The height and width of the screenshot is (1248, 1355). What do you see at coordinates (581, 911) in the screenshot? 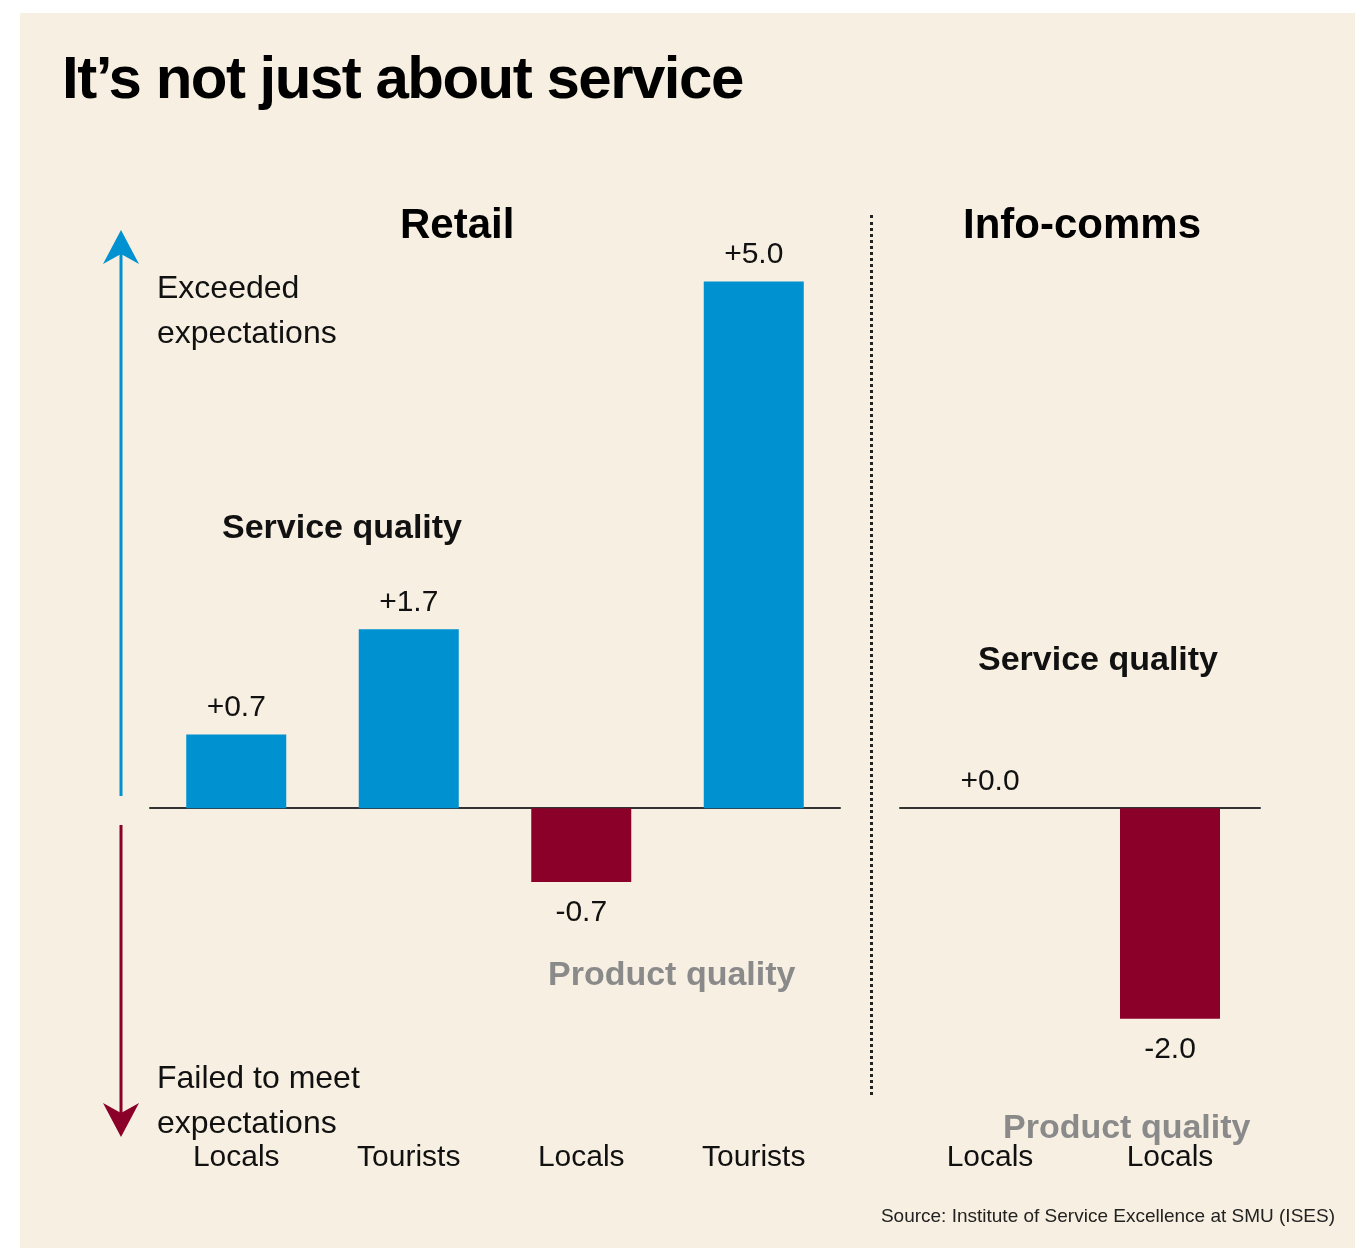
I see `data-label: -0.7` at bounding box center [581, 911].